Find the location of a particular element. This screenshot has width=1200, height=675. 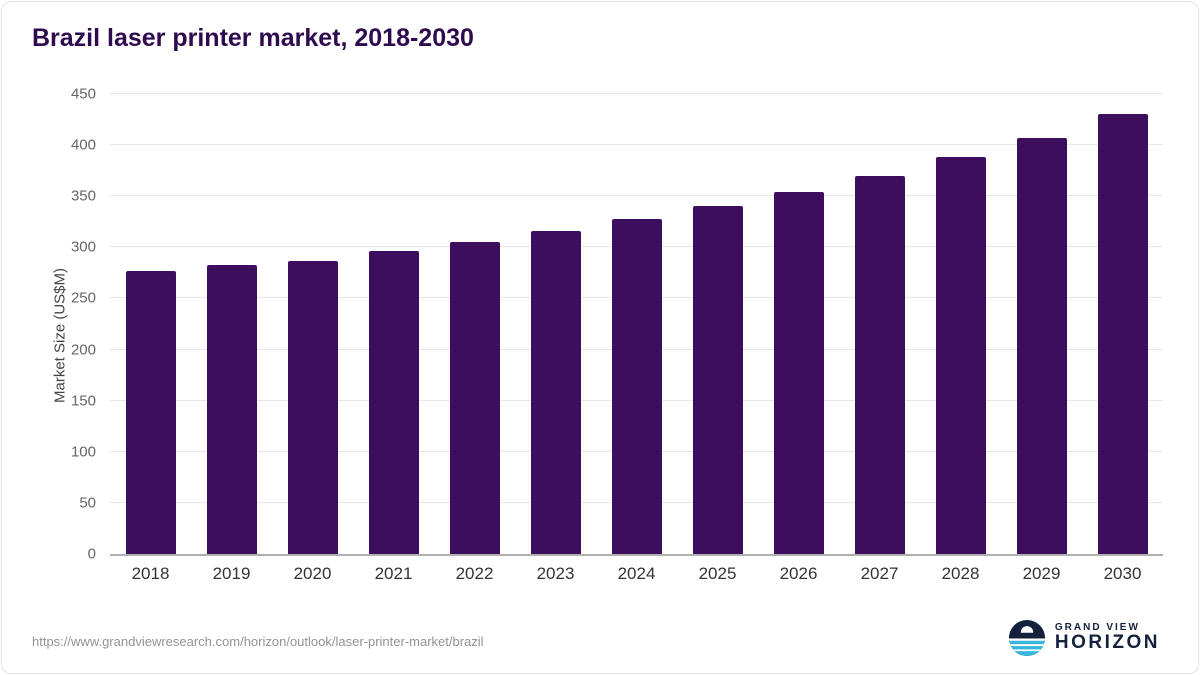

x-tick-label: 2027 is located at coordinates (879, 573).